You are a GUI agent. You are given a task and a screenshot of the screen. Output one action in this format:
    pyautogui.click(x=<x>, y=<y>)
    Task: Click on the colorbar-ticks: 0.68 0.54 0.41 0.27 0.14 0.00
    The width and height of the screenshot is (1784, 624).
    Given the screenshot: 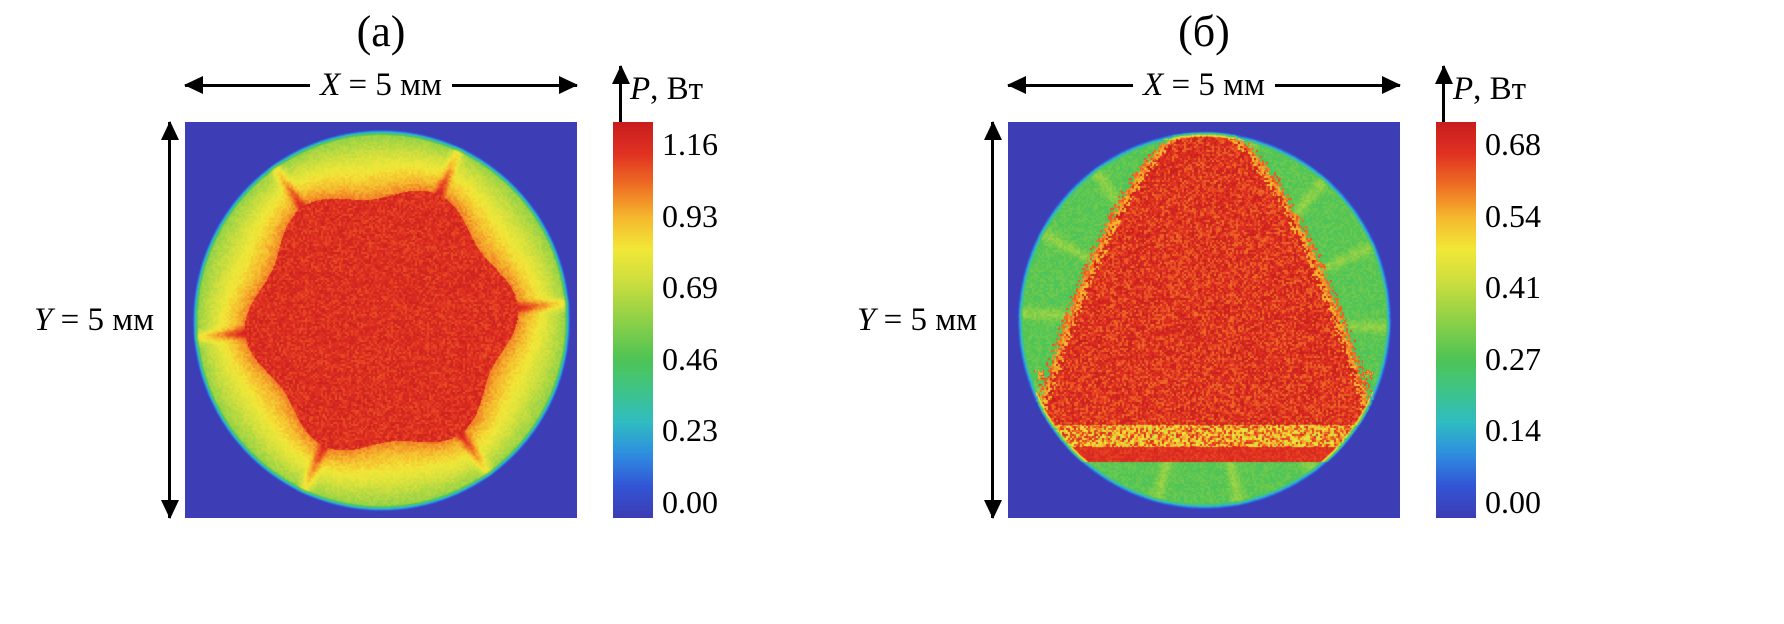 What is the action you would take?
    pyautogui.click(x=1531, y=320)
    